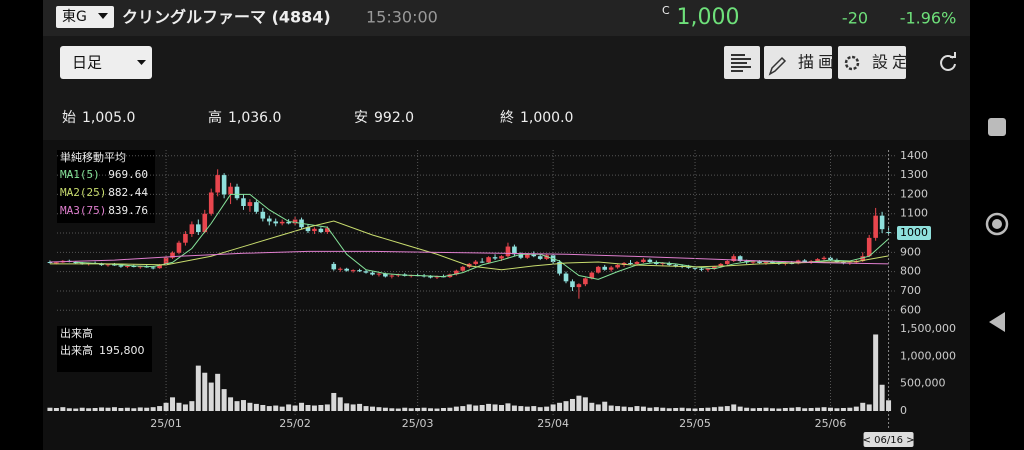 Image resolution: width=1024 pixels, height=450 pixels. I want to click on price: 1,000, so click(708, 17).